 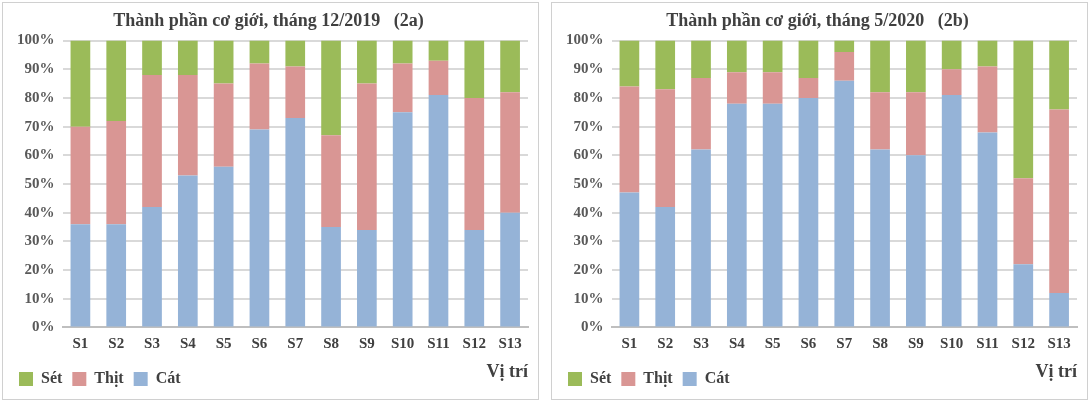 I want to click on y-tick-label: 30%, so click(x=39, y=240).